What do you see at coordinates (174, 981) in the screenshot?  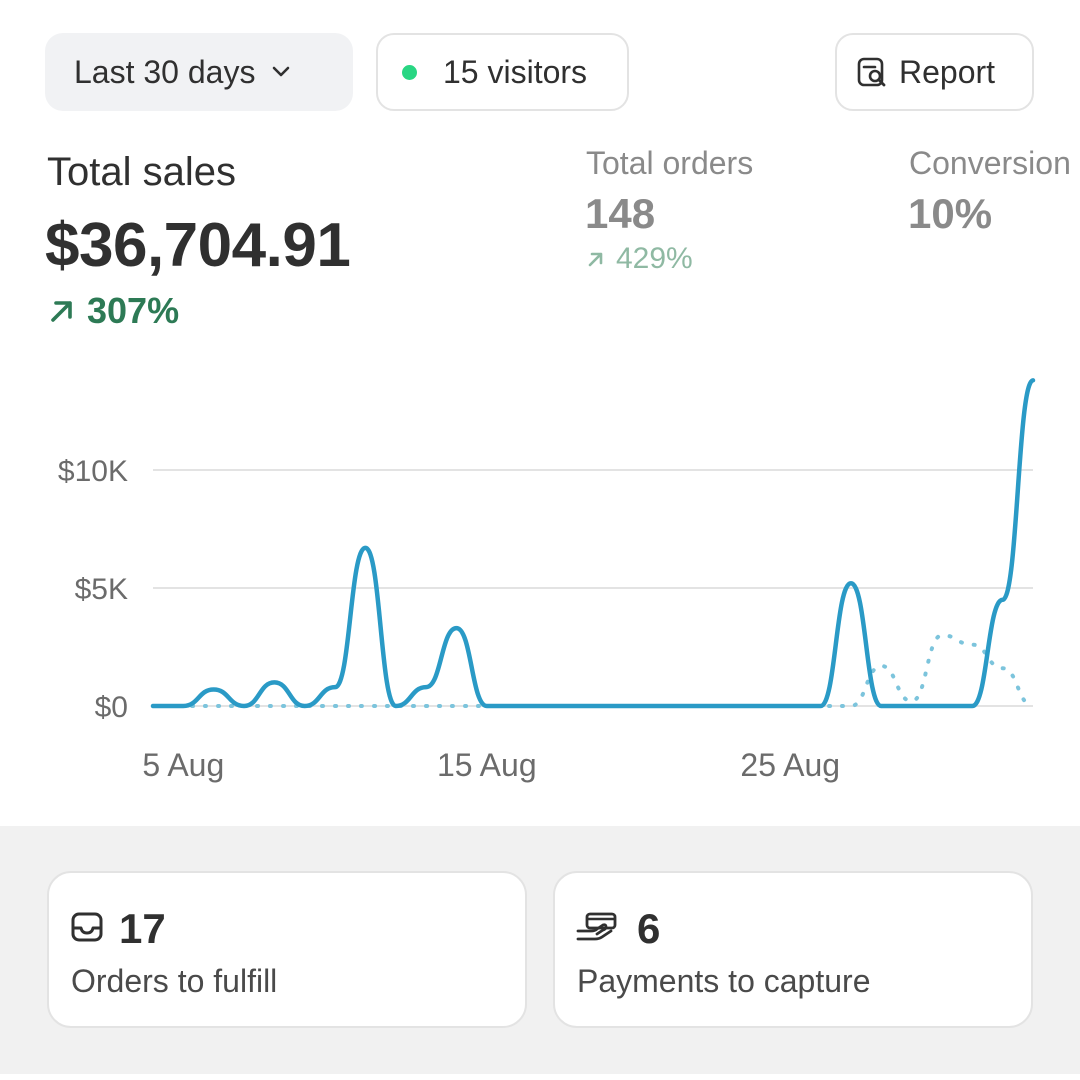 I see `orders-to-fulfill-label: Orders to fulfill` at bounding box center [174, 981].